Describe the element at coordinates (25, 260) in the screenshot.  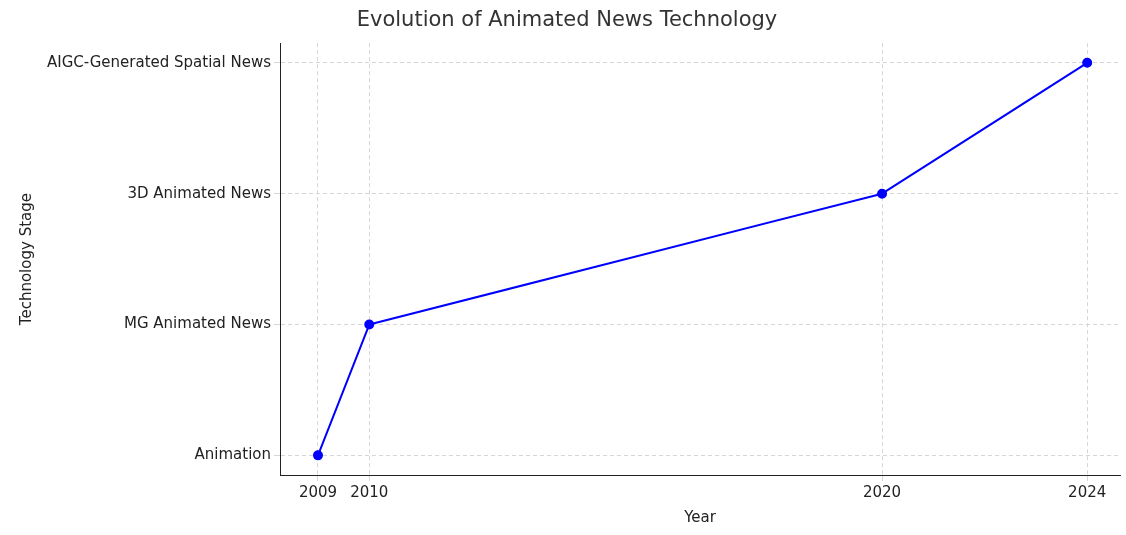
I see `y-axis-title: Technology Stage` at that location.